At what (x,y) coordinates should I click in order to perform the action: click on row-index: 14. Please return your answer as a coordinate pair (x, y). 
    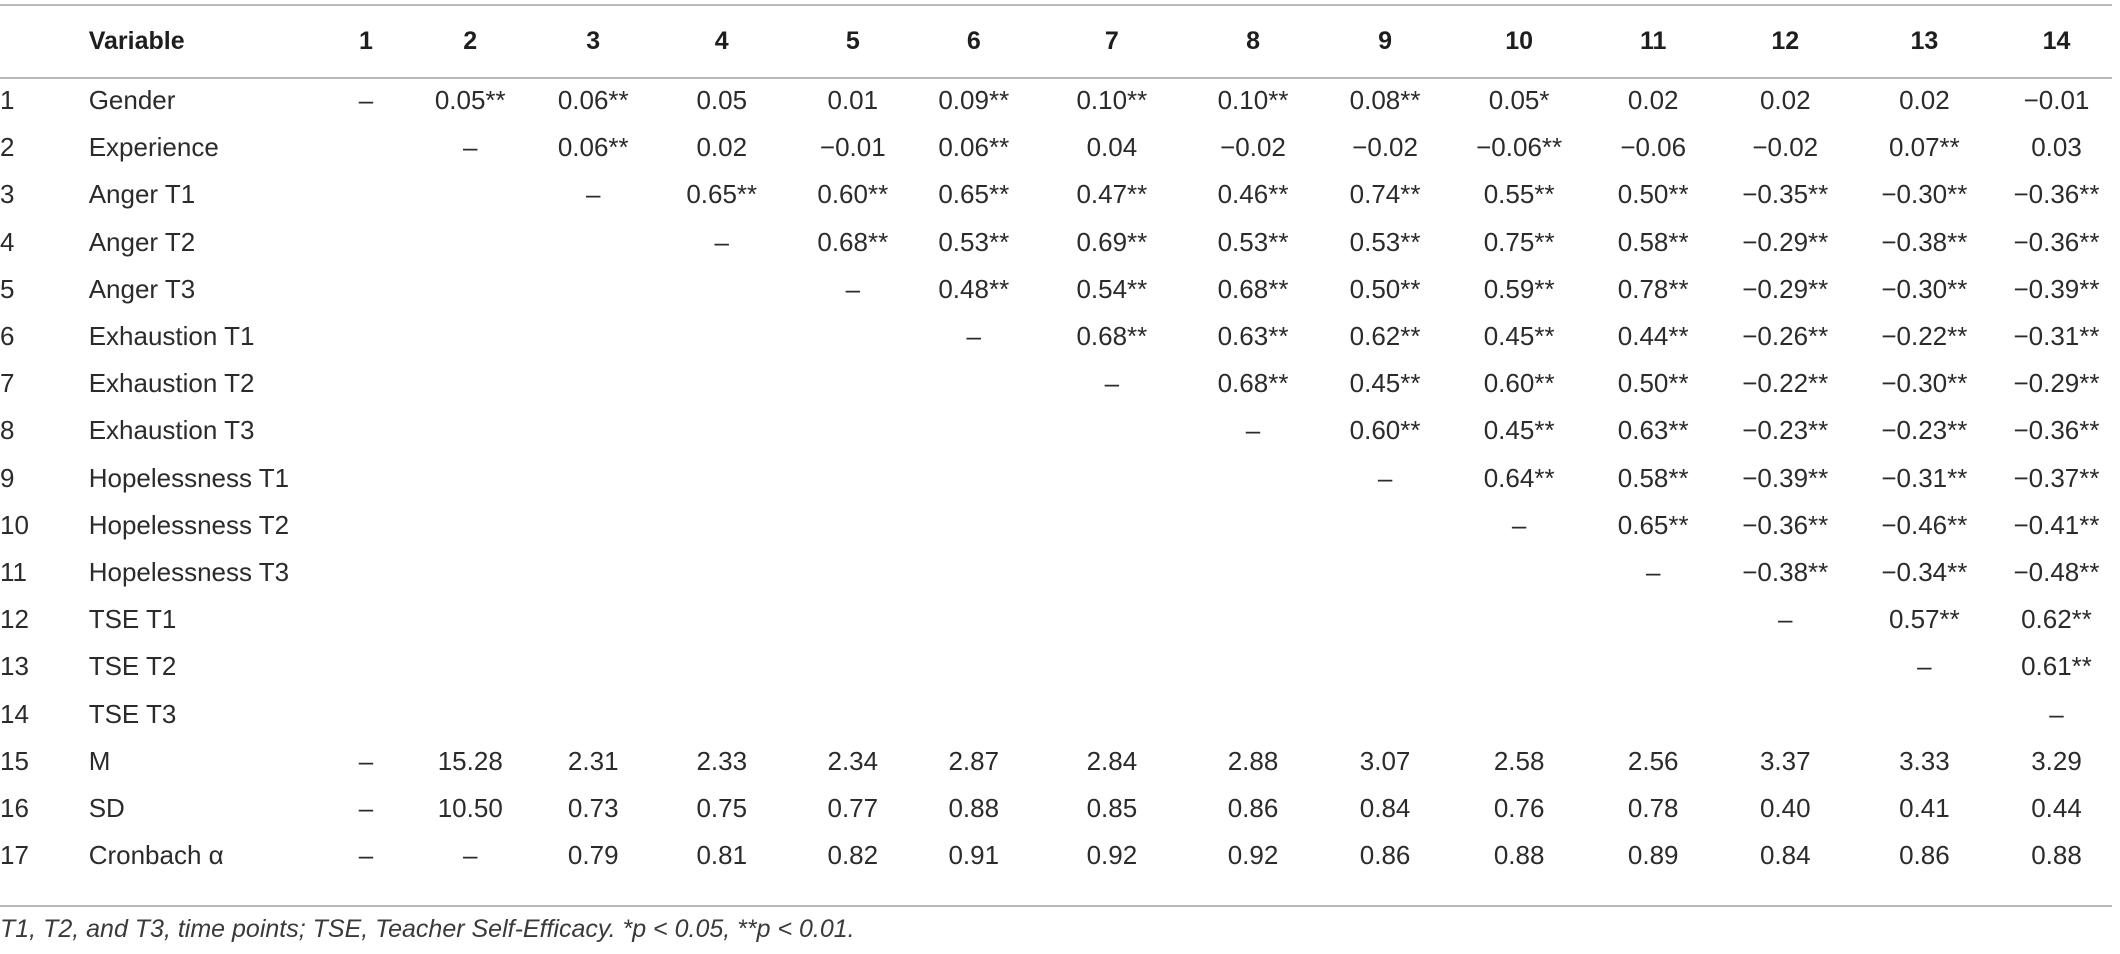
    Looking at the image, I should click on (14, 713).